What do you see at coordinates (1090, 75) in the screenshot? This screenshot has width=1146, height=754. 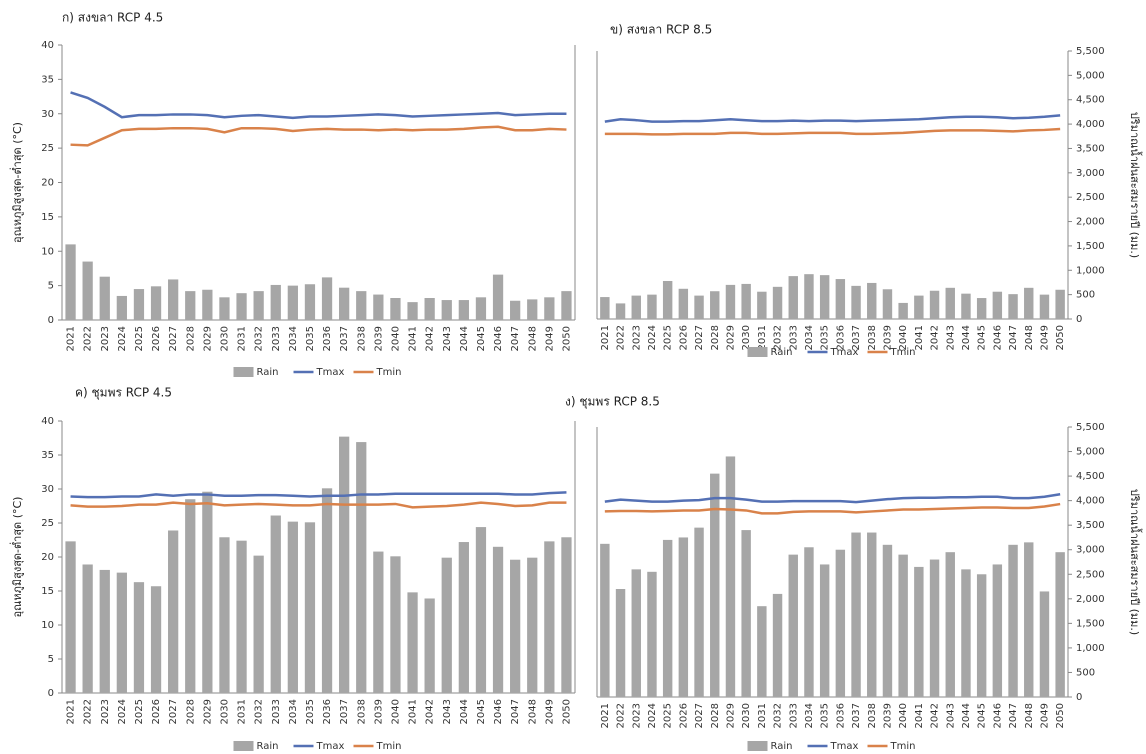 I see `y-tick-label: 5,000` at bounding box center [1090, 75].